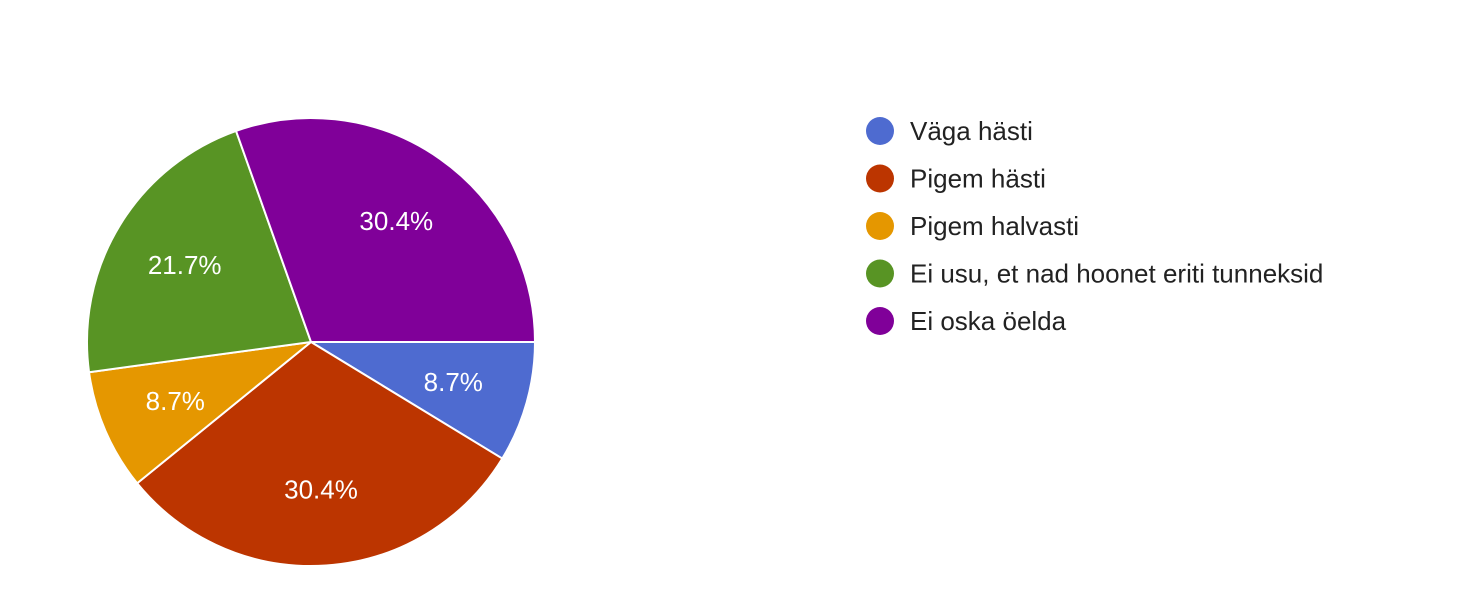  I want to click on legend-label-4: Ei oska öelda, so click(988, 321).